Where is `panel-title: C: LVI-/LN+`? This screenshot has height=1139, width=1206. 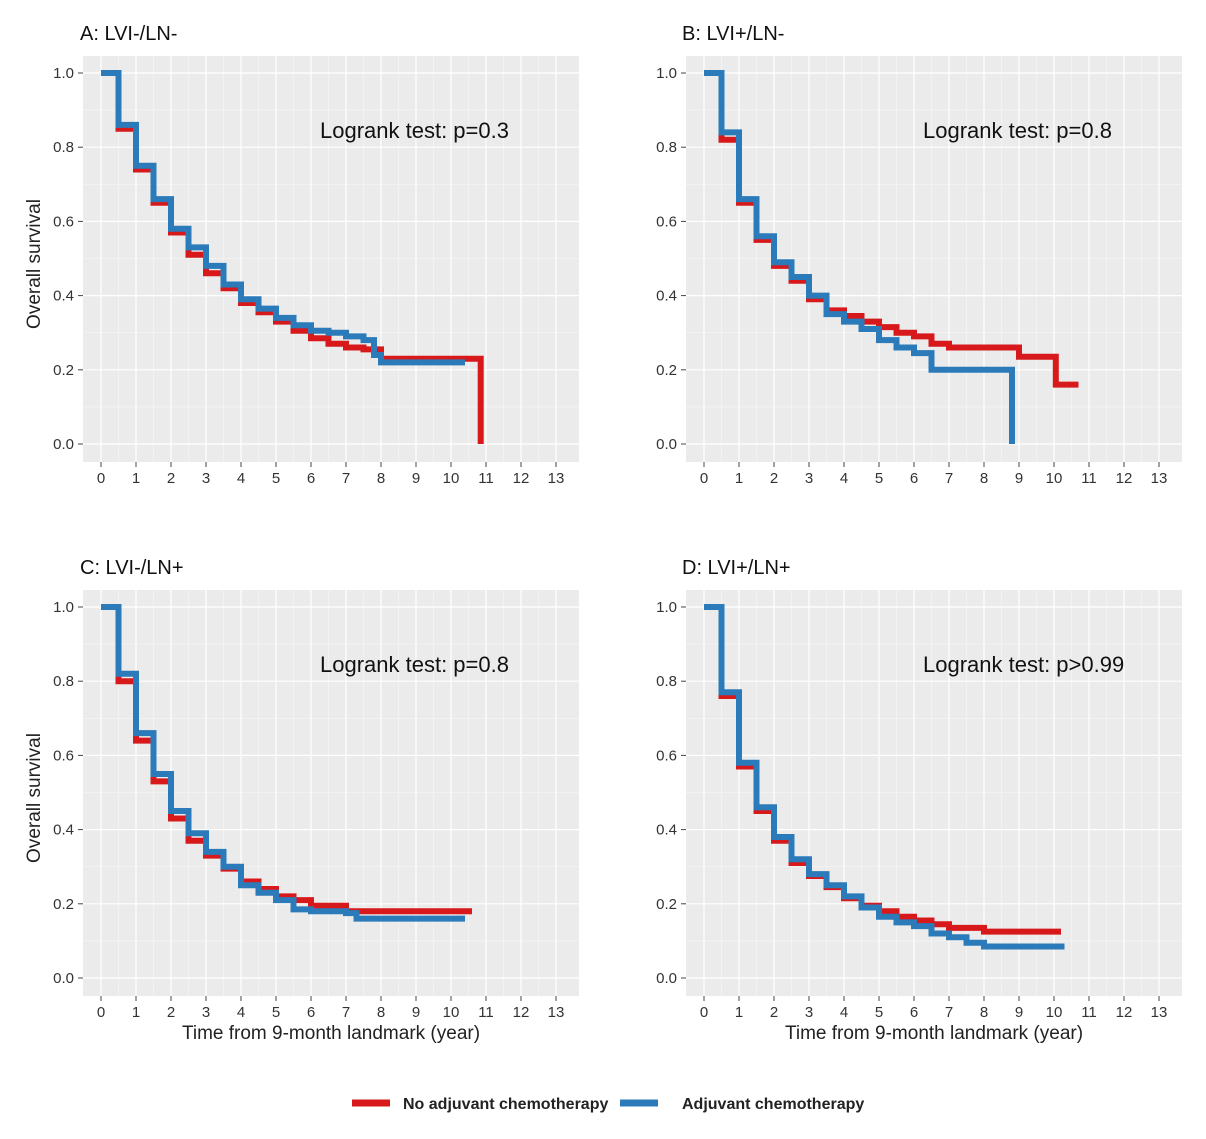
panel-title: C: LVI-/LN+ is located at coordinates (132, 568).